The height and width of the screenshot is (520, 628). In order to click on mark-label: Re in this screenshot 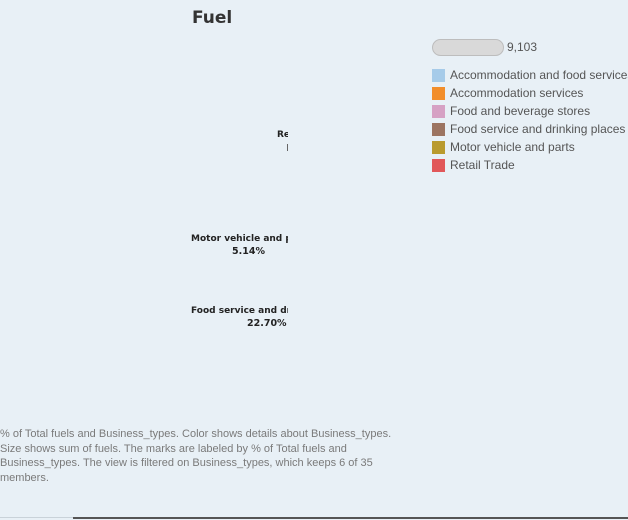, I will do `click(282, 135)`.